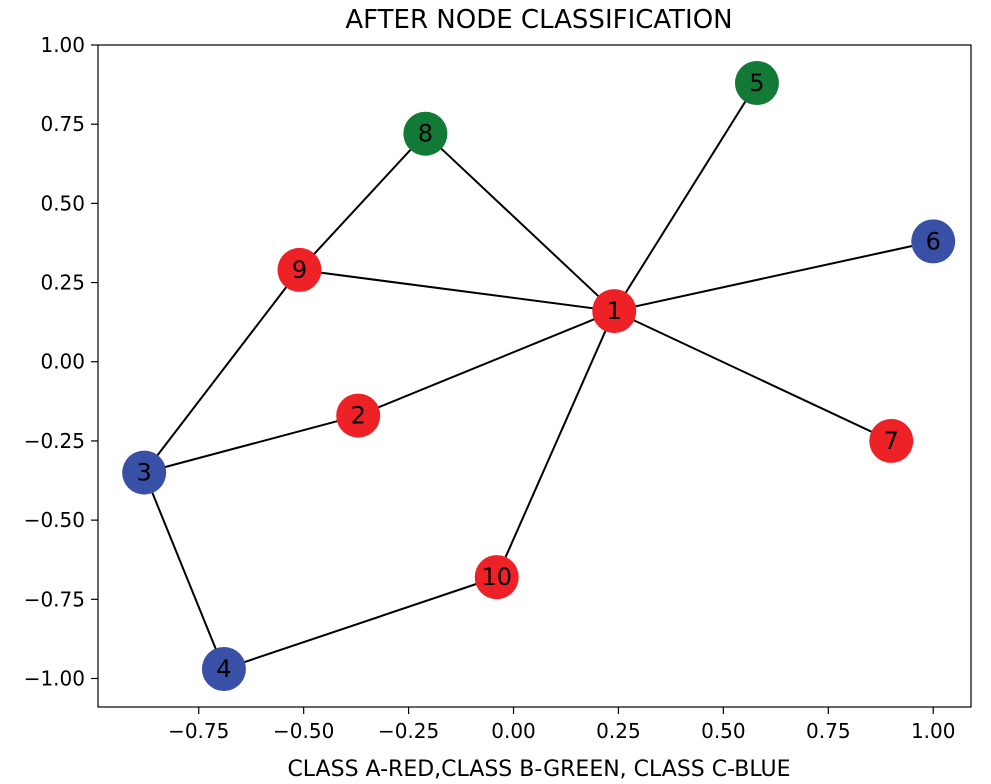 The height and width of the screenshot is (784, 991). Describe the element at coordinates (62, 283) in the screenshot. I see `y-tick-label: 0.25` at that location.